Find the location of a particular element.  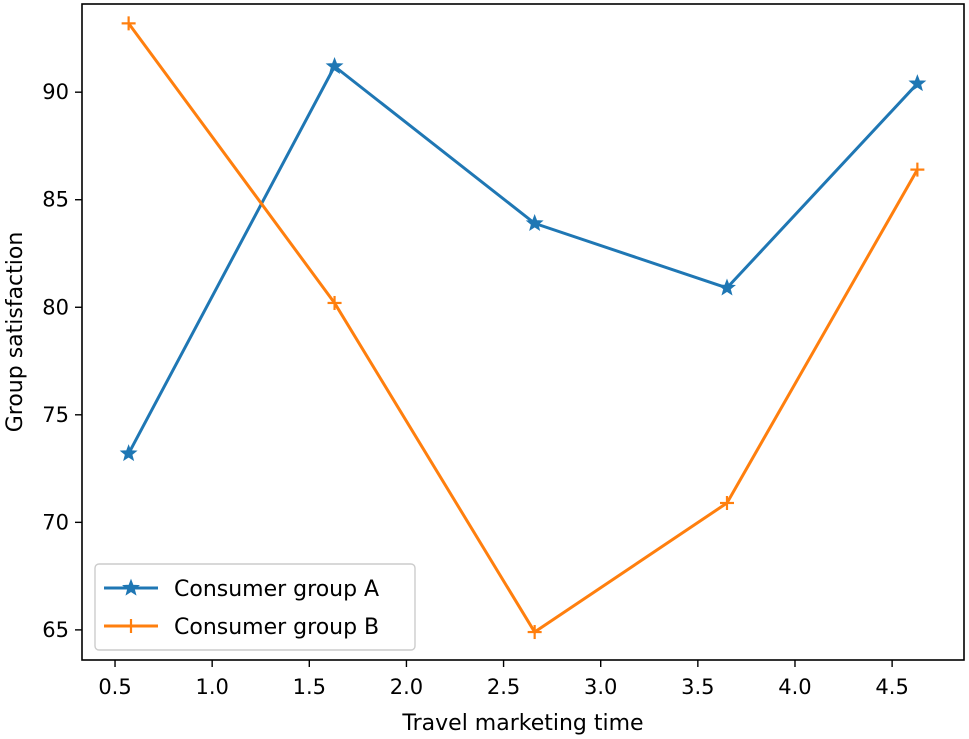

y-tick-label: 85 is located at coordinates (55, 200).